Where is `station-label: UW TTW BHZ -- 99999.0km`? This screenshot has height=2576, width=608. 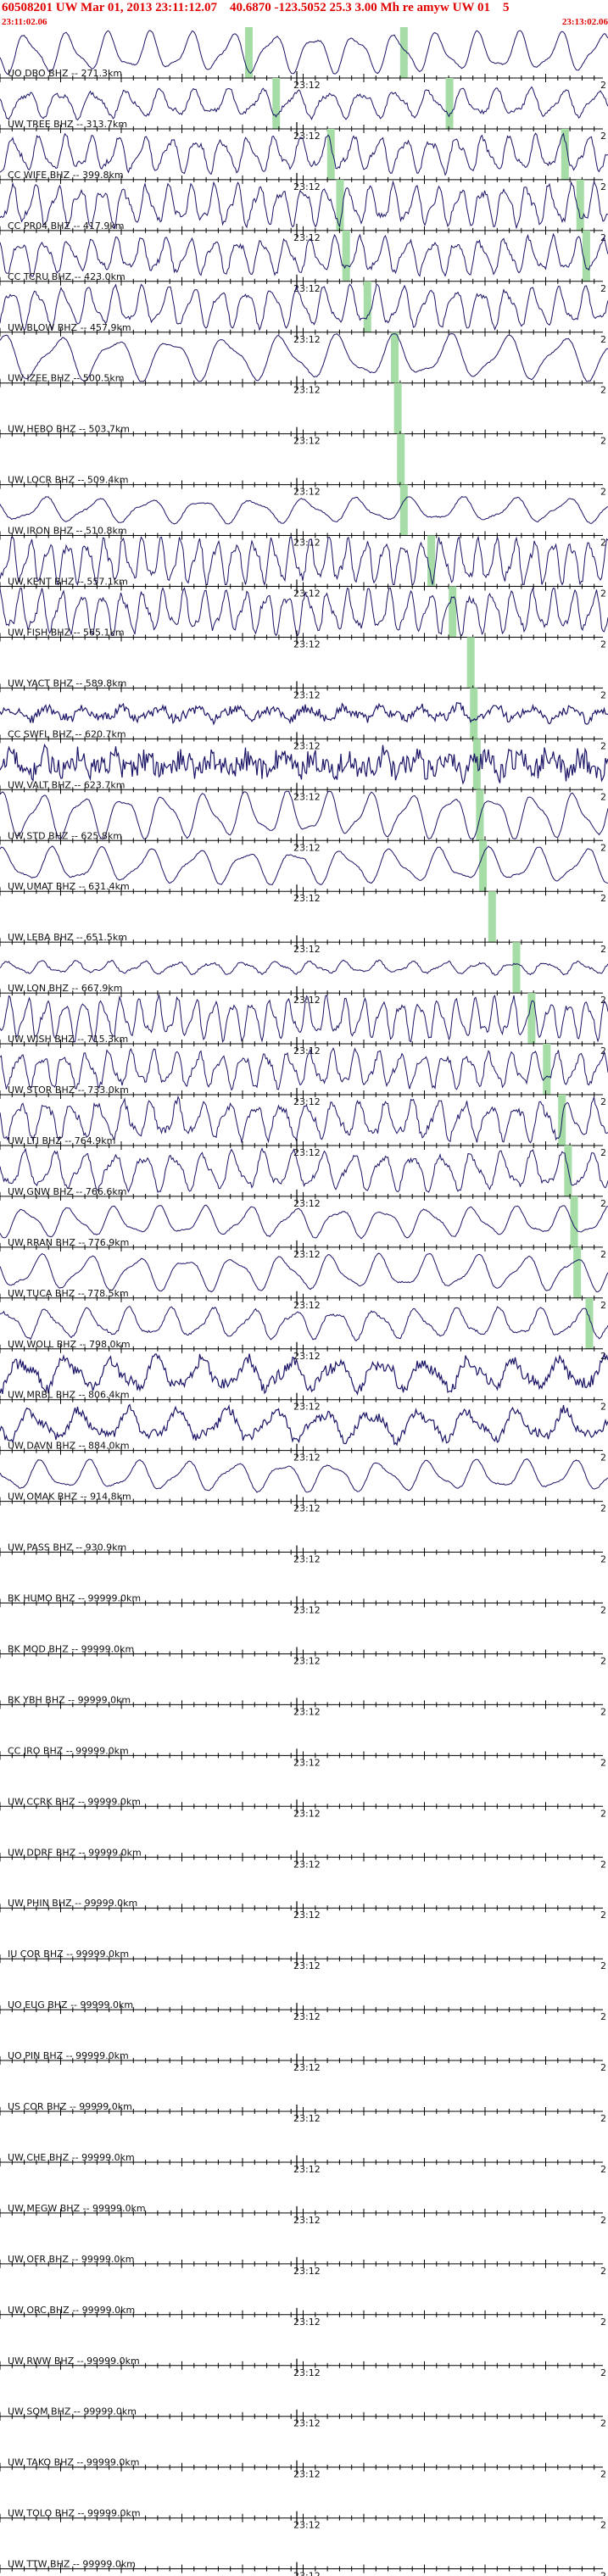 station-label: UW TTW BHZ -- 99999.0km is located at coordinates (72, 2564).